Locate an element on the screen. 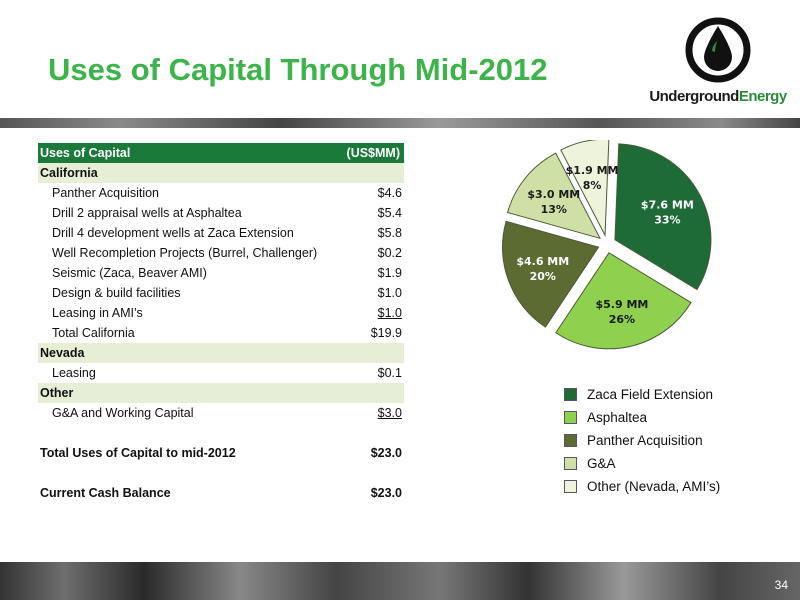 This screenshot has height=600, width=800. row-label: Total Uses of Capital to mid-2012 is located at coordinates (138, 453).